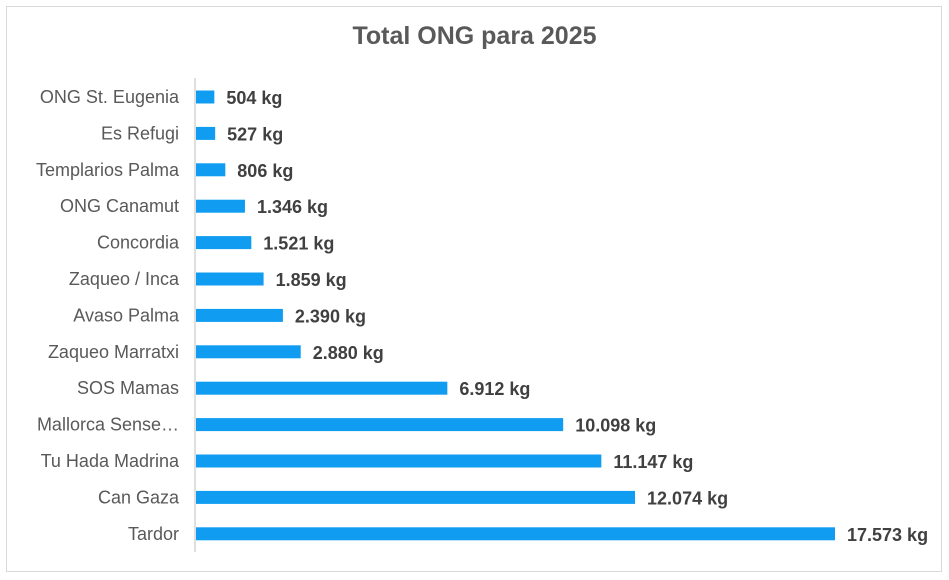  Describe the element at coordinates (311, 280) in the screenshot. I see `data-label: 1.859 kg` at that location.